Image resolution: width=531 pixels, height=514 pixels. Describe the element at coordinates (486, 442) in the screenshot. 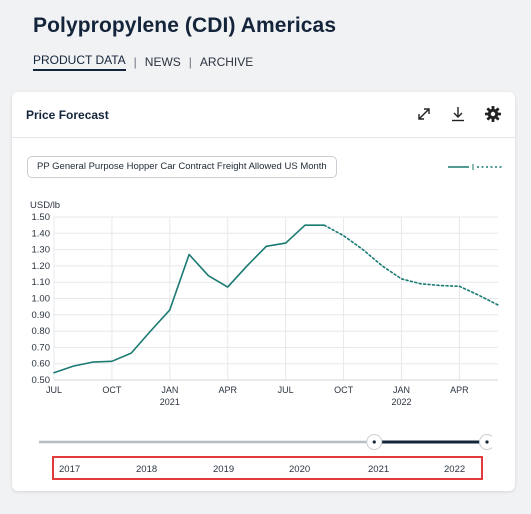

I see `slider-handle-end` at that location.